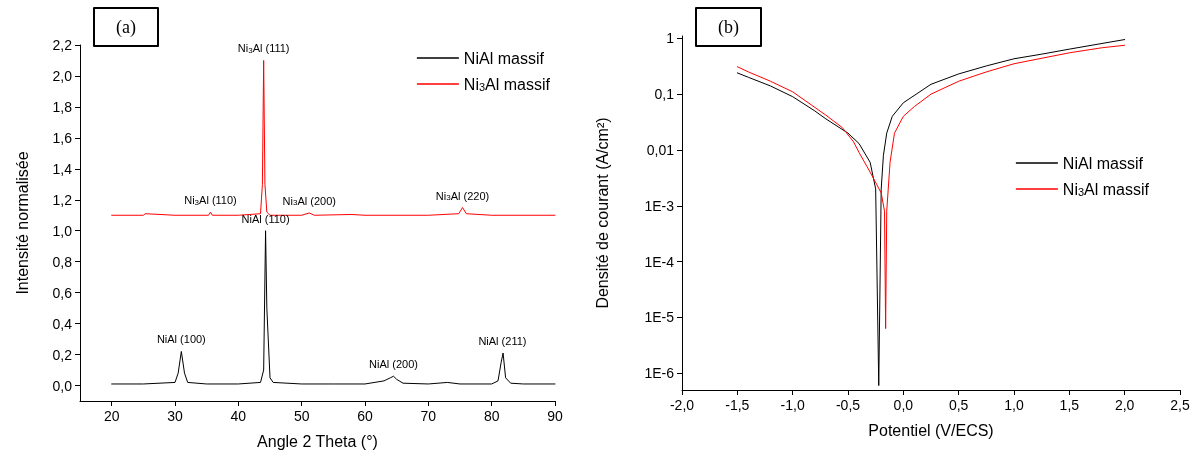 This screenshot has height=457, width=1194. I want to click on annotation: NiAl (211), so click(502, 341).